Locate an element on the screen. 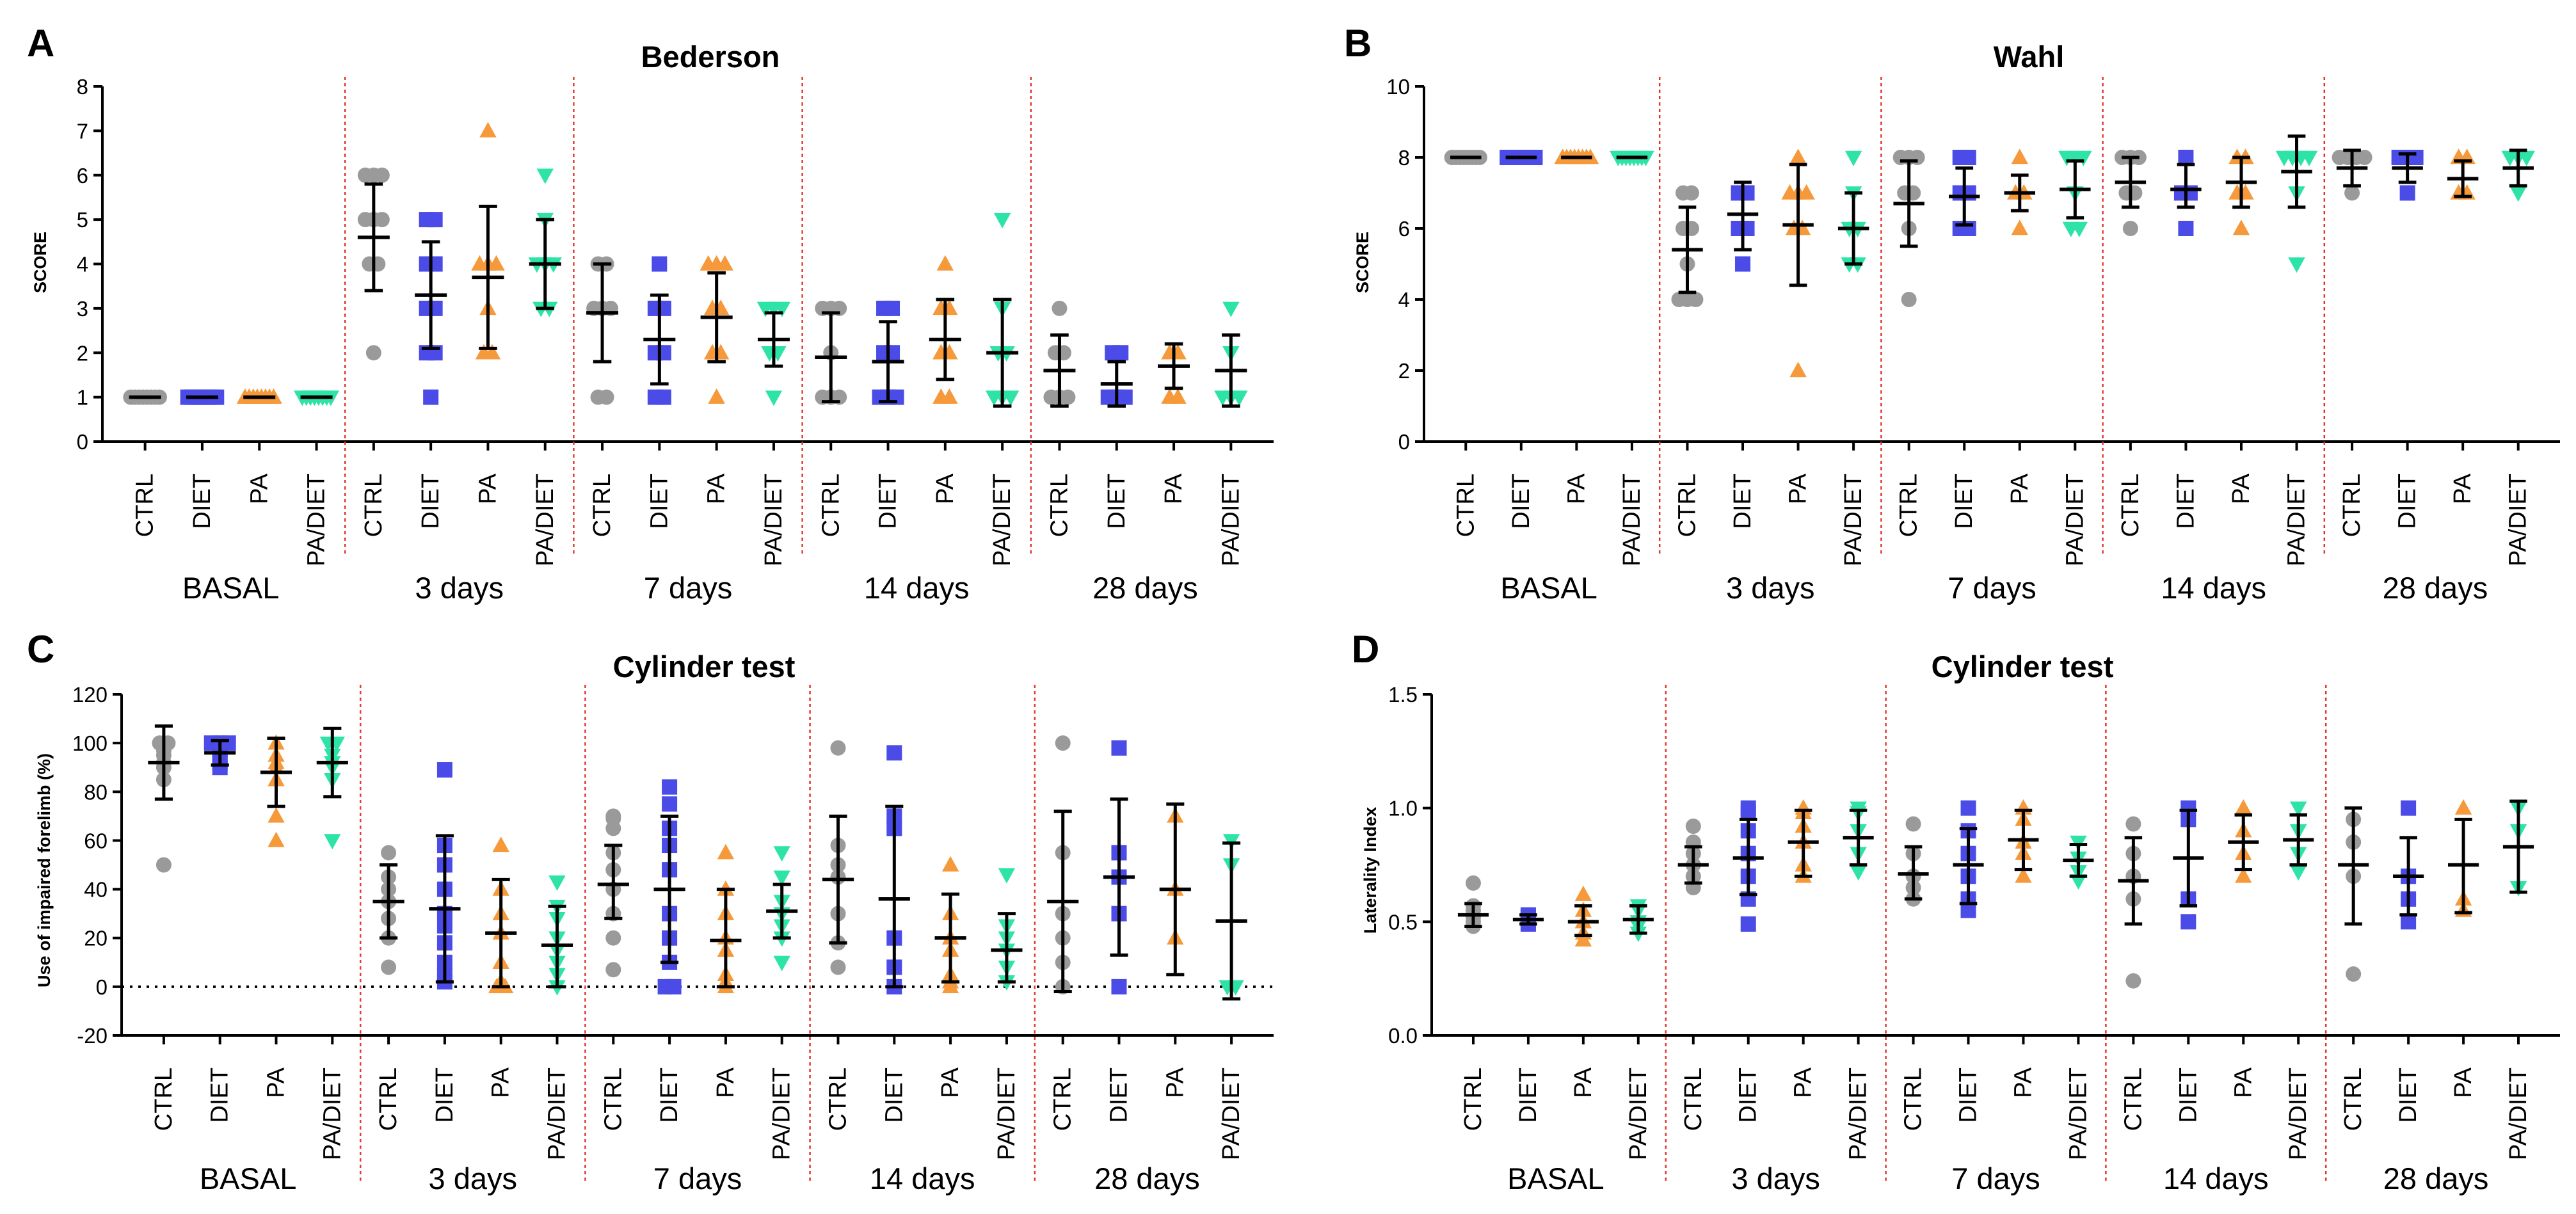  group-label-3-days: 3 days is located at coordinates (1770, 588).